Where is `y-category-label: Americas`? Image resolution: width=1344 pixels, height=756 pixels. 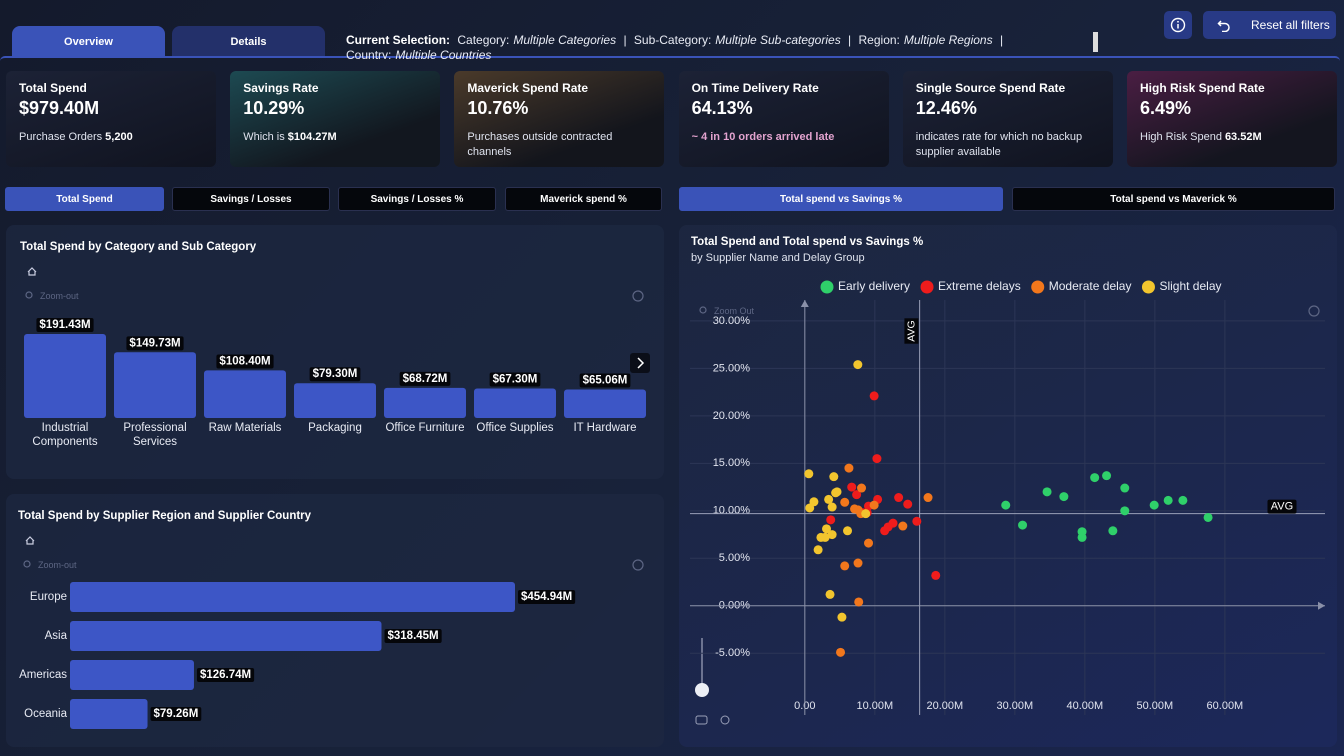 y-category-label: Americas is located at coordinates (43, 675).